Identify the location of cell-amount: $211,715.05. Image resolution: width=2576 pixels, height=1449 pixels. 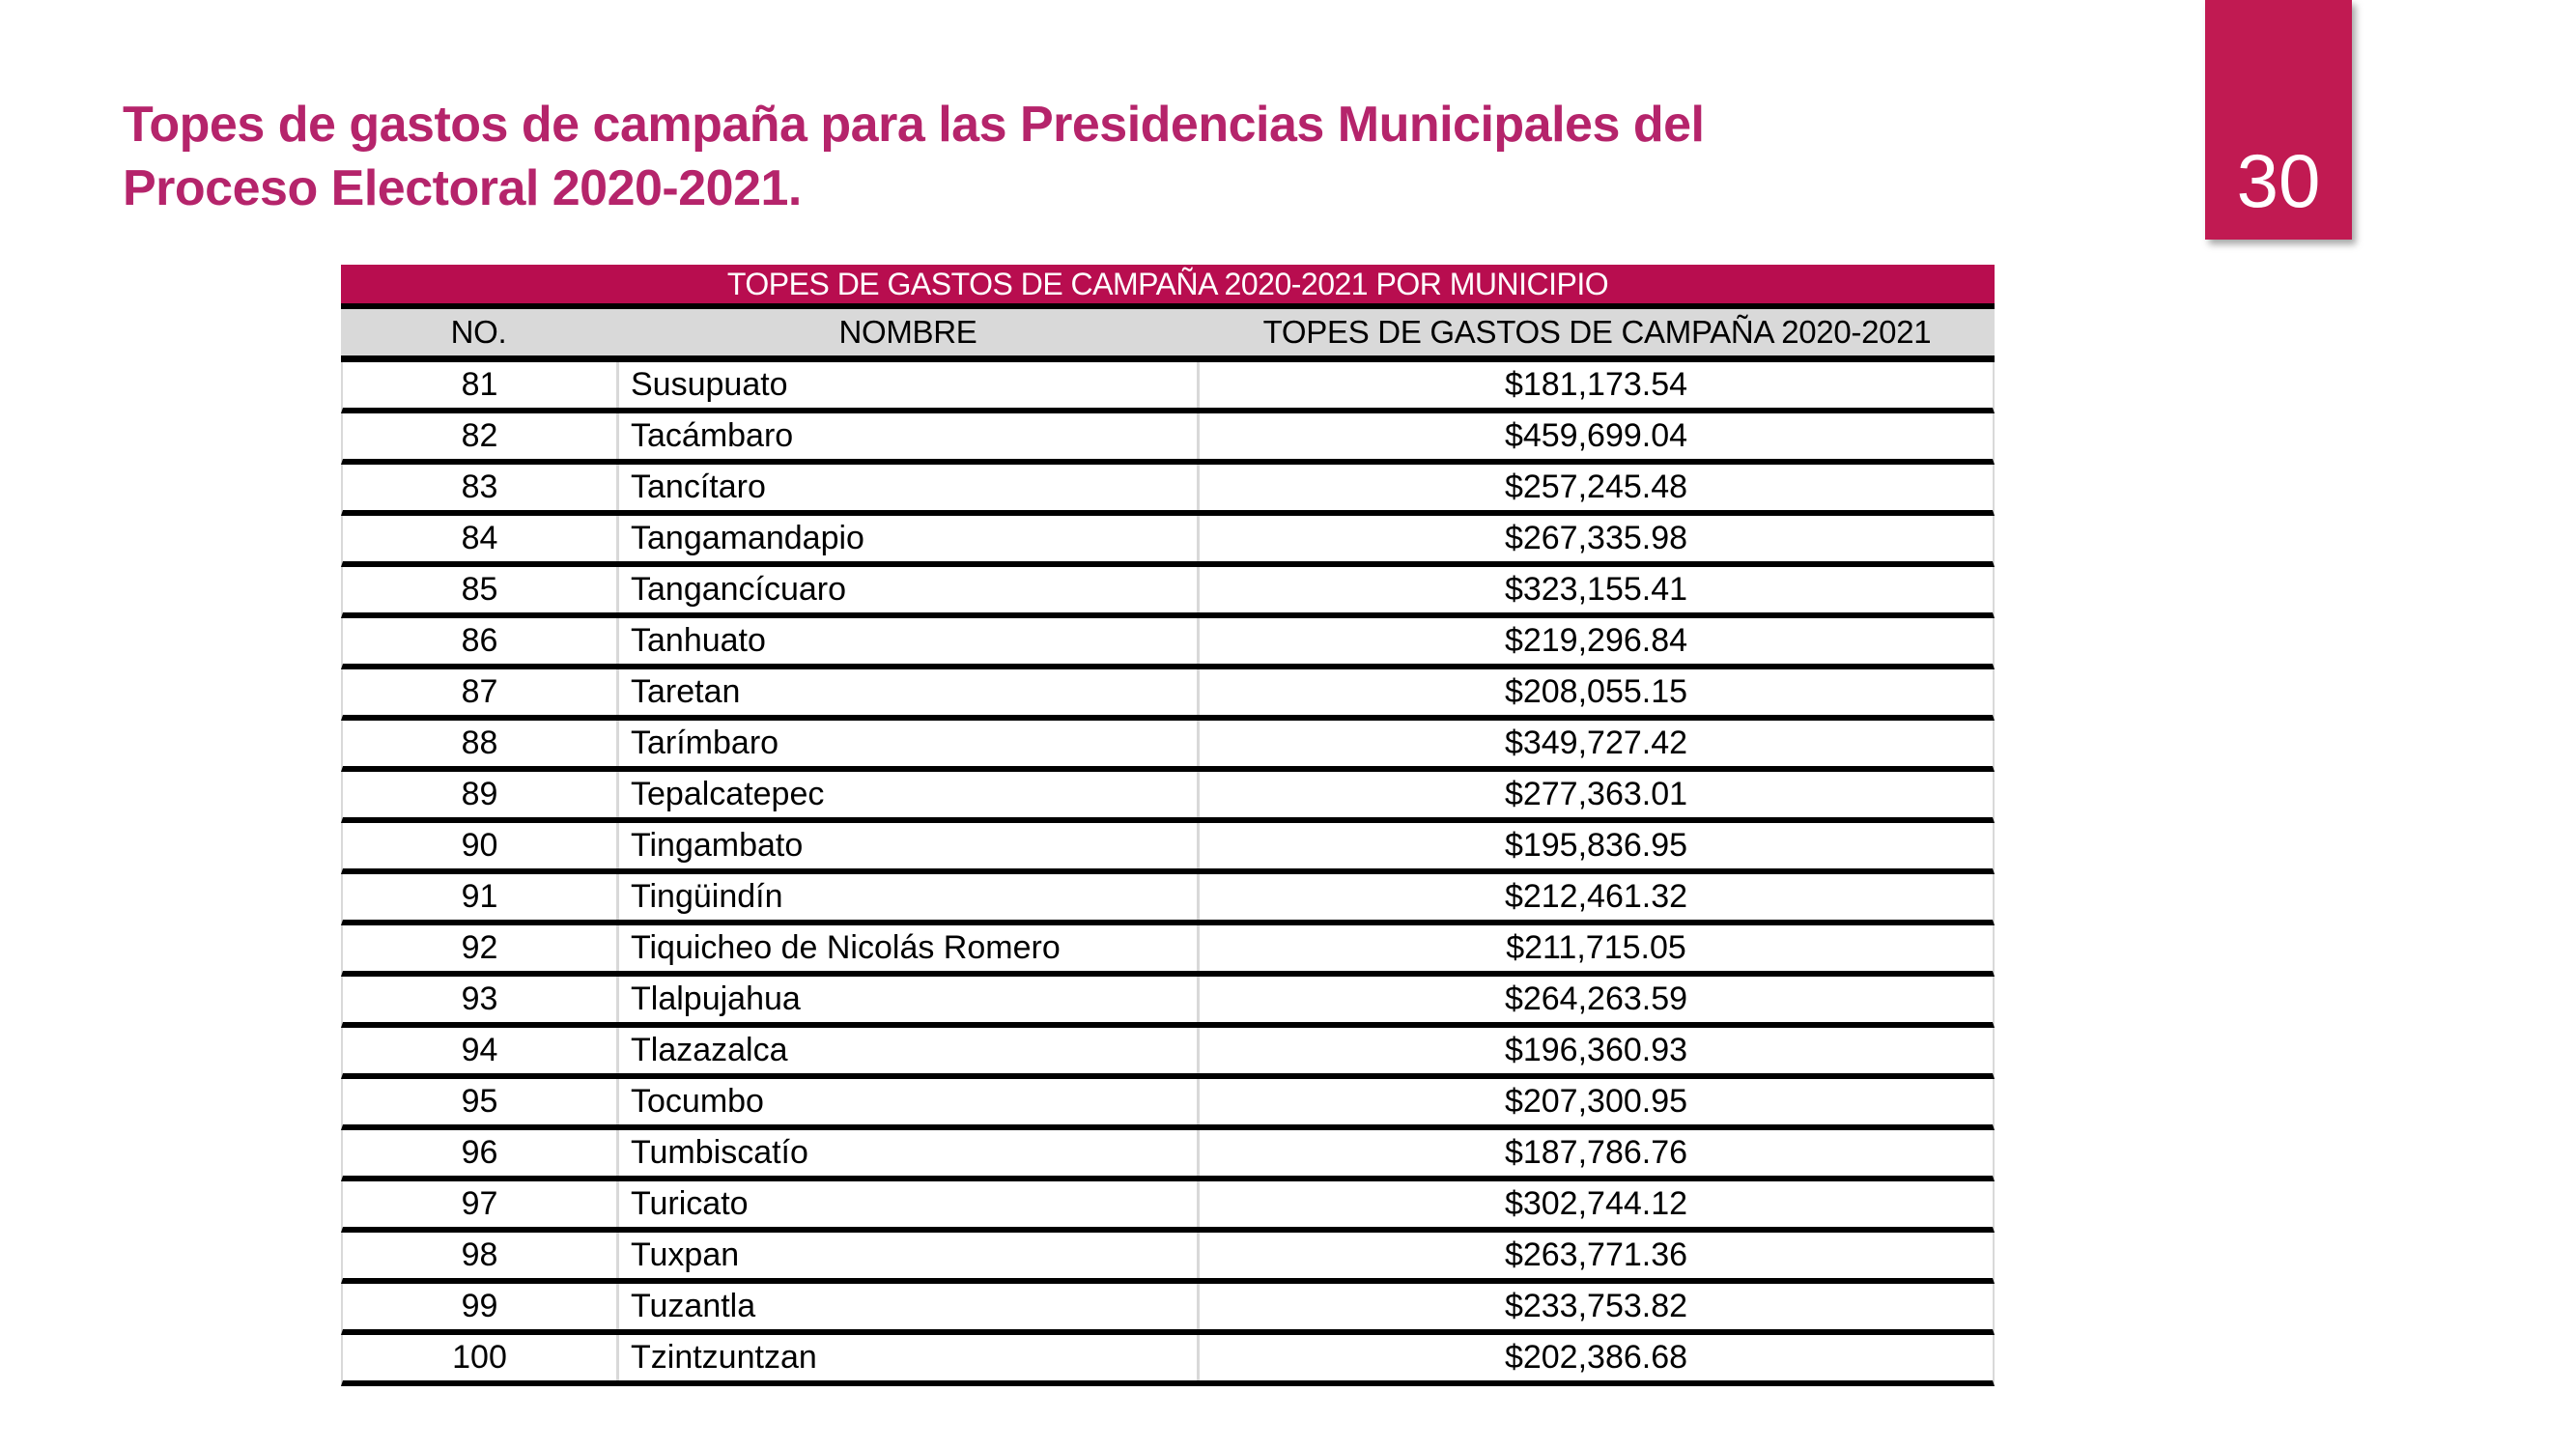
(1595, 948).